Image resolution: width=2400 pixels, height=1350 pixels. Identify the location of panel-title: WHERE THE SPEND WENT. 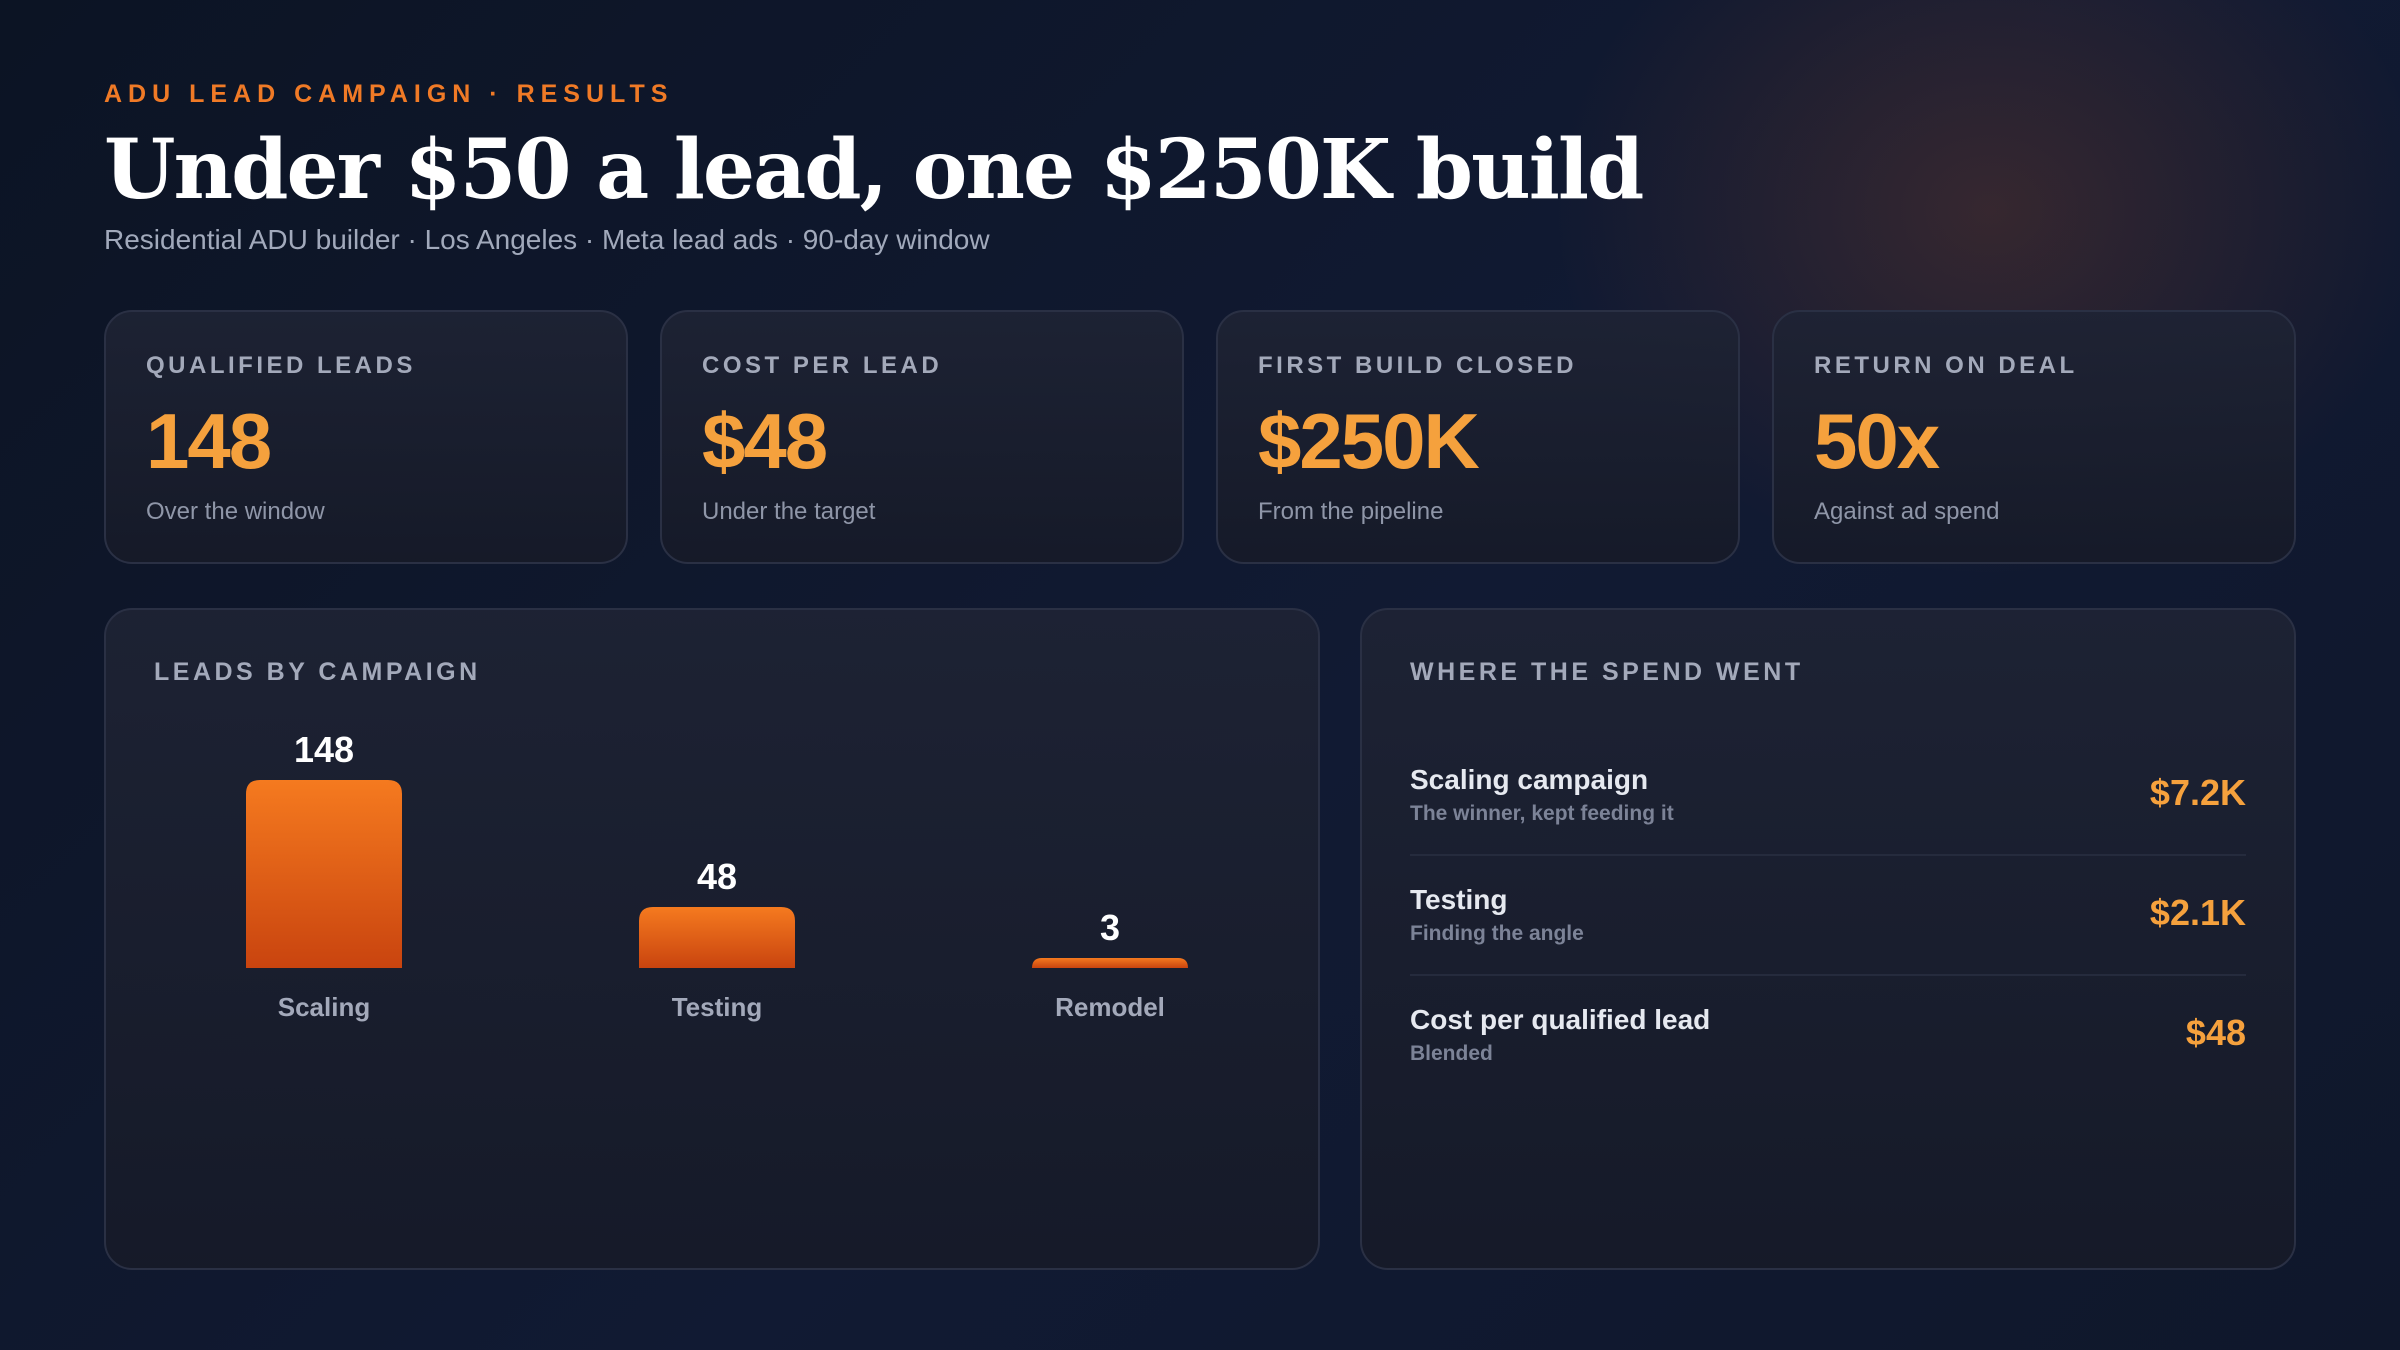
(1607, 672).